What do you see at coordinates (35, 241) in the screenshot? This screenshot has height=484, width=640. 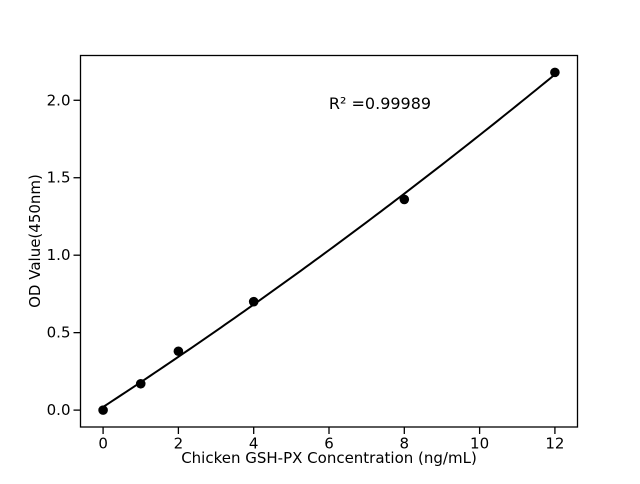 I see `y-axis-label: OD Value(450nm)` at bounding box center [35, 241].